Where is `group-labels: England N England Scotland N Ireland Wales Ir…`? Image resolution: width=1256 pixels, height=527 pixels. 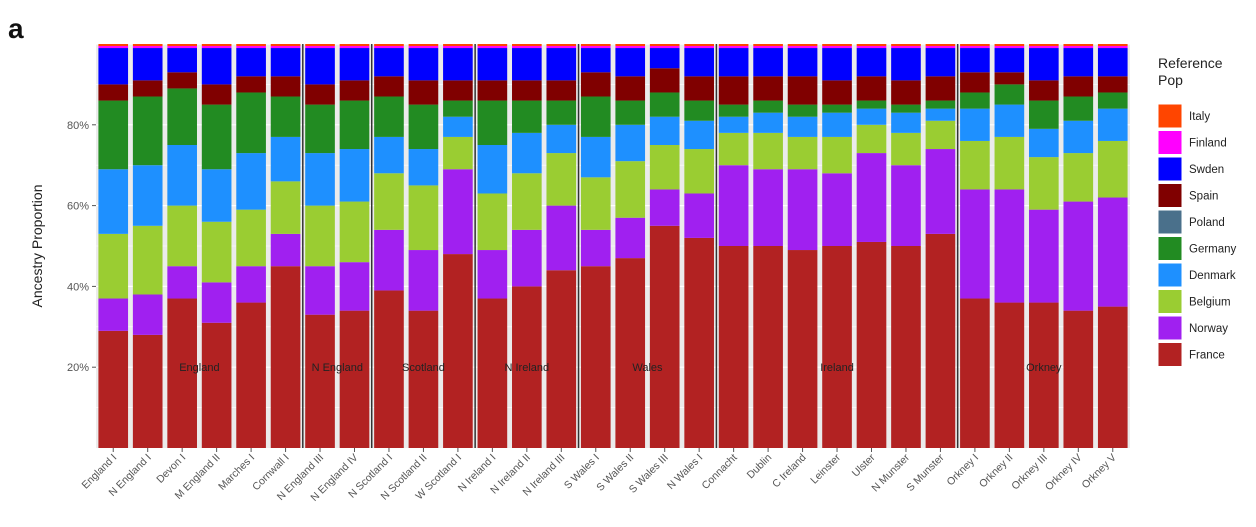
group-labels: England N England Scotland N Ireland Wales Ir… is located at coordinates (620, 368).